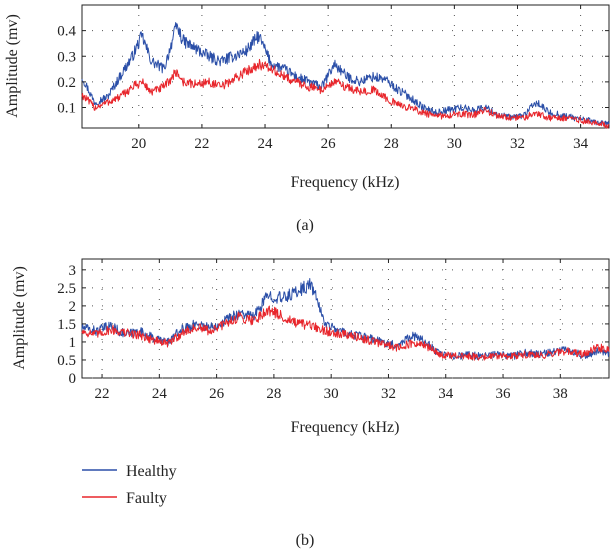  I want to click on legend-label-healthy: Healthy, so click(151, 471).